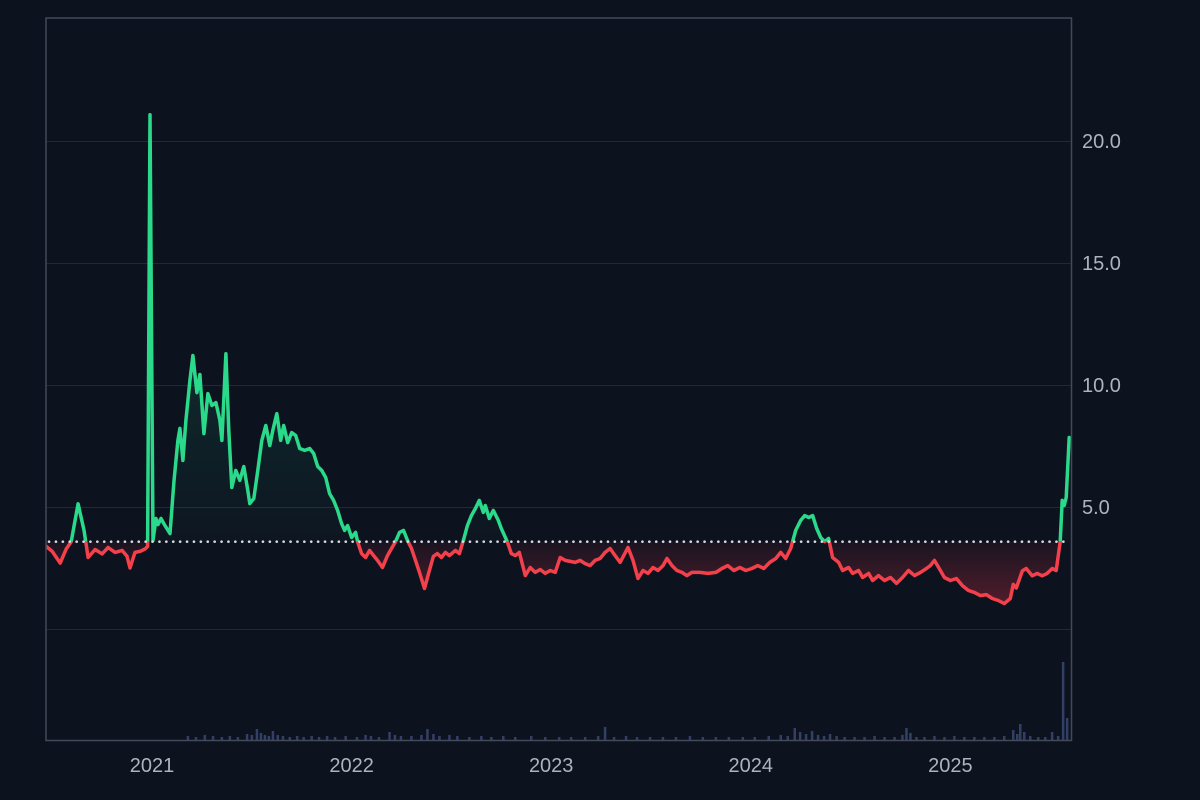  I want to click on price-line-down, so click(554, 573).